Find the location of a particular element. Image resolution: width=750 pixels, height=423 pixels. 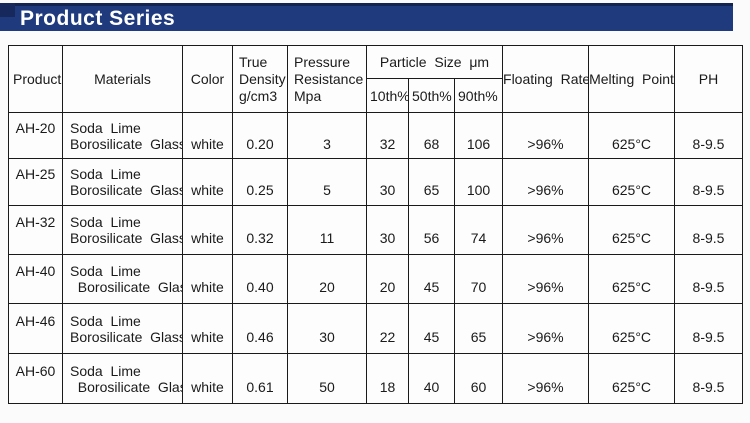

p90-cell: 65 is located at coordinates (478, 328).